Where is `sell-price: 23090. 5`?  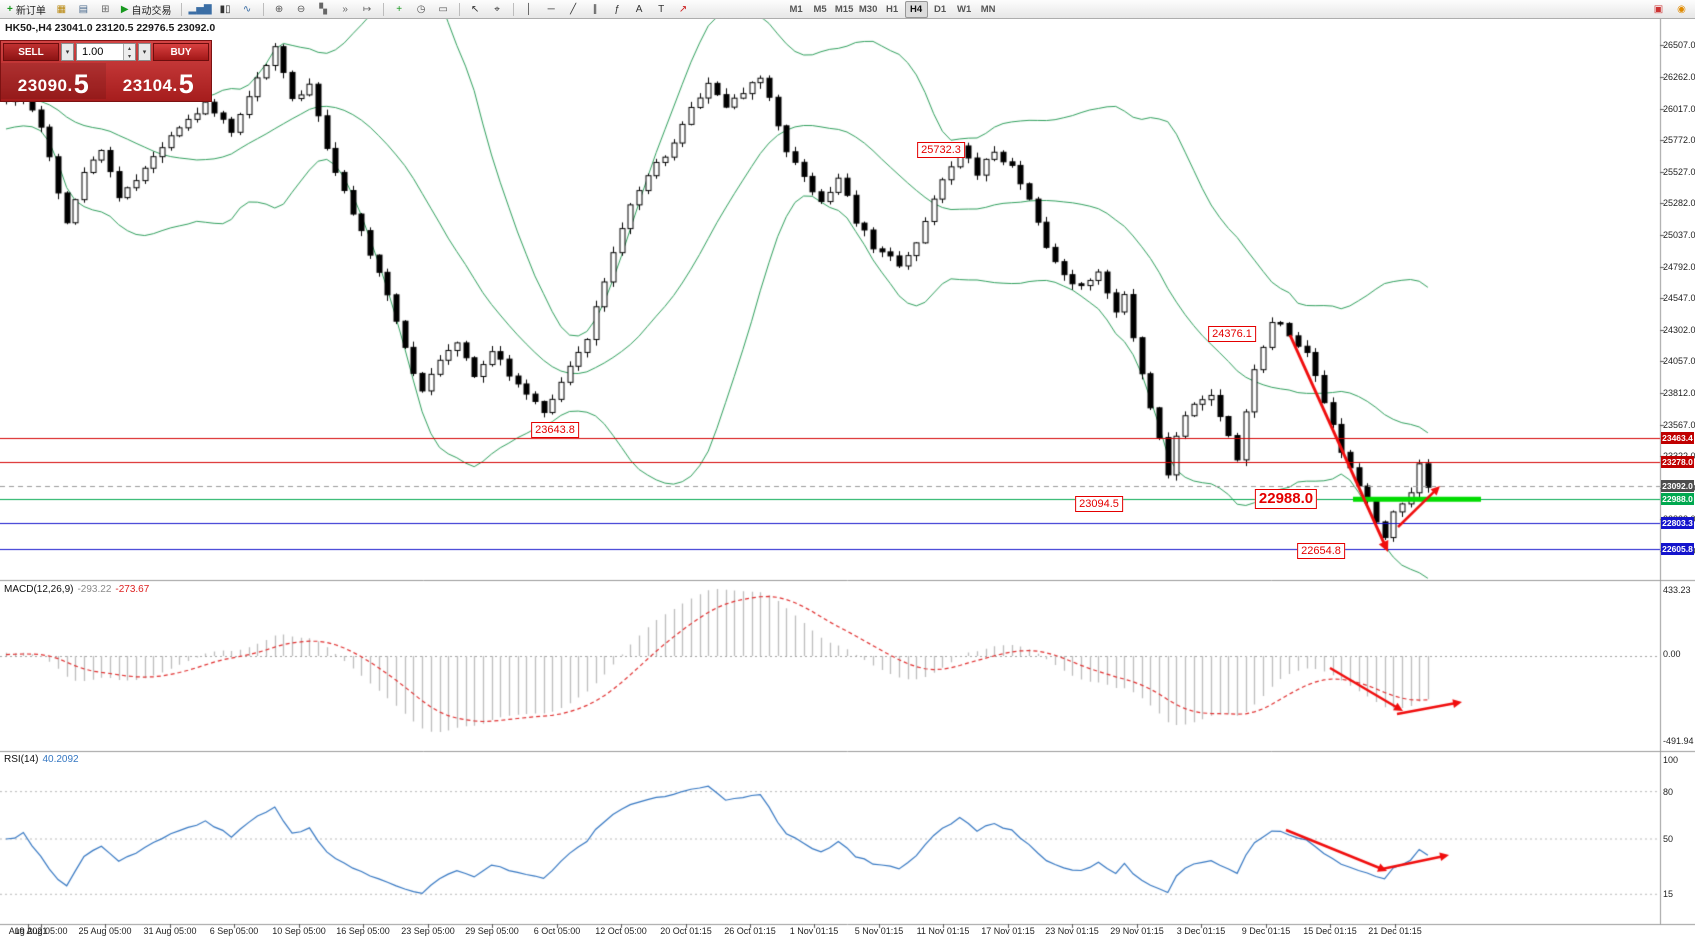 sell-price: 23090. 5 is located at coordinates (53, 81).